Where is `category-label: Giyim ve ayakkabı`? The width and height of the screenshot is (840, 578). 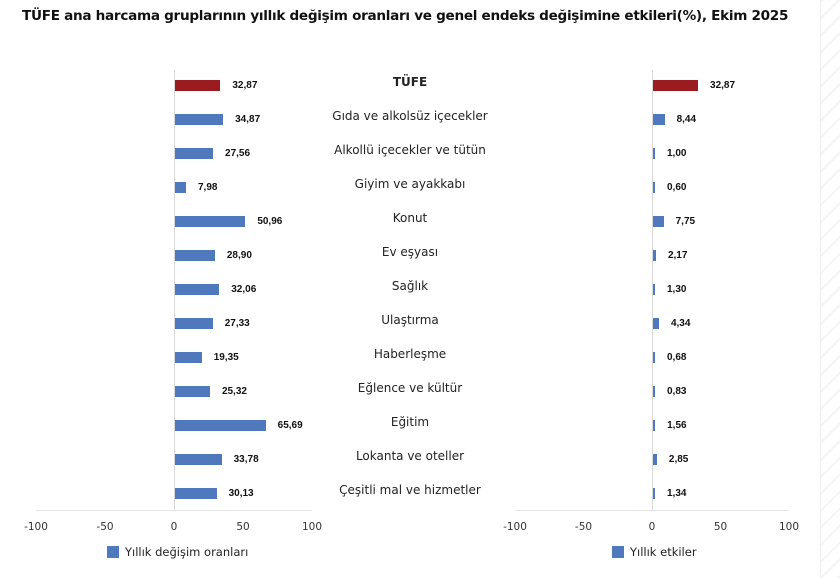 category-label: Giyim ve ayakkabı is located at coordinates (410, 184).